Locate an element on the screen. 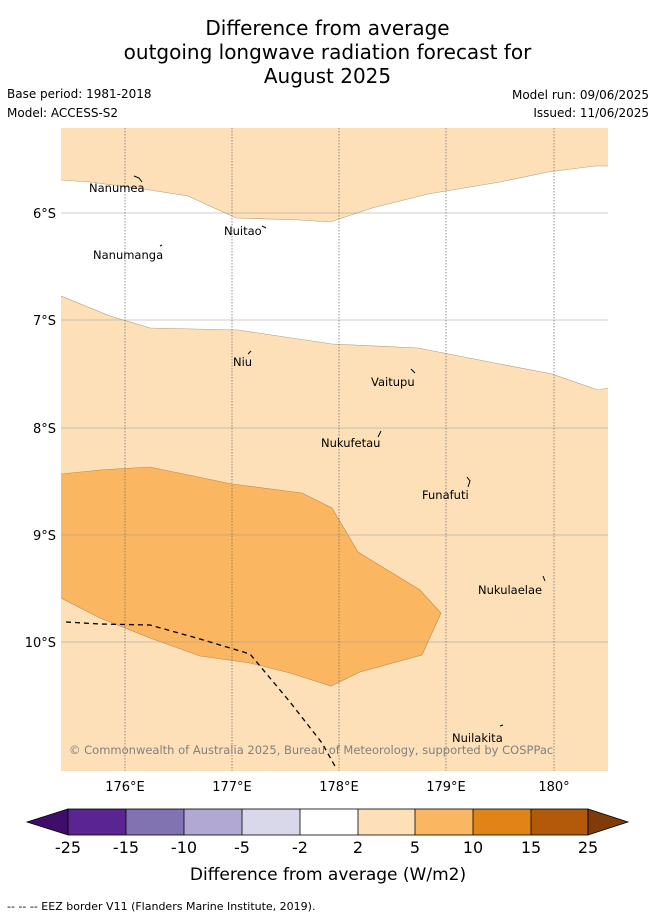  lon-label-178e: 178°E is located at coordinates (339, 787).